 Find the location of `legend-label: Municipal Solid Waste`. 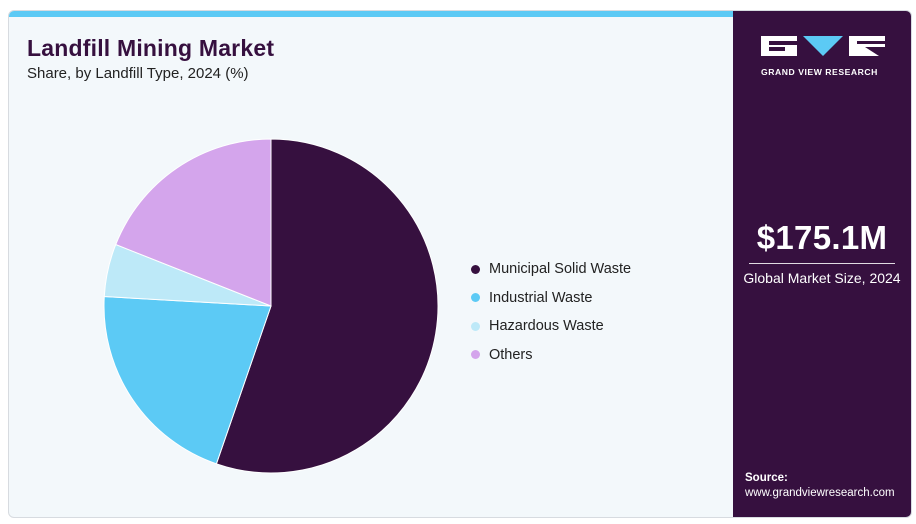

legend-label: Municipal Solid Waste is located at coordinates (560, 269).